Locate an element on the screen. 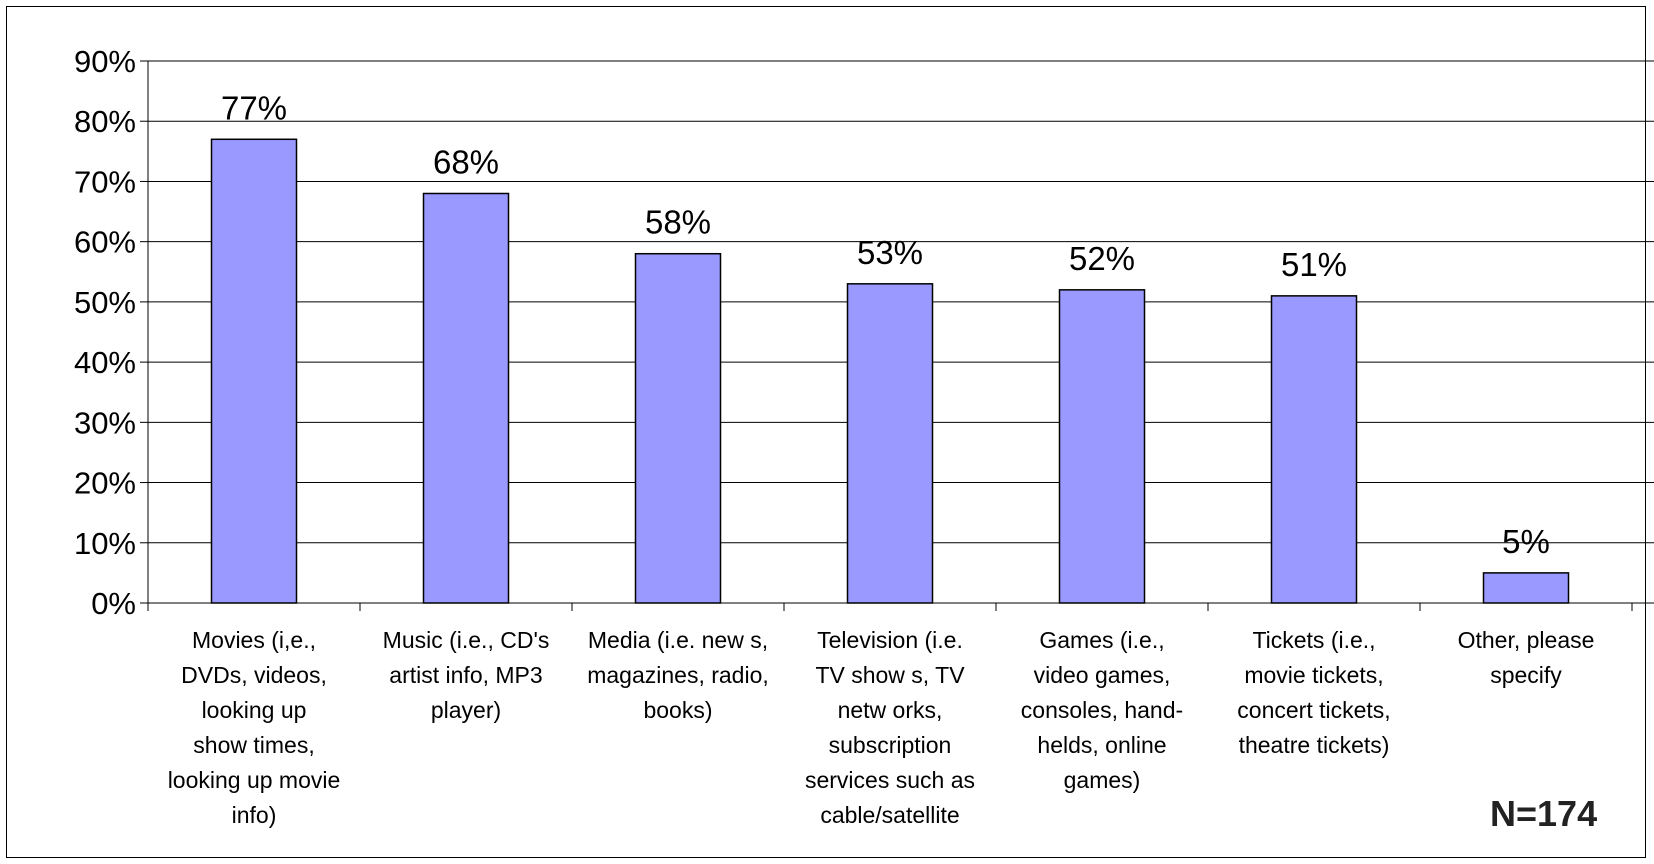  x-category-label: Other, please specify is located at coordinates (1526, 657).